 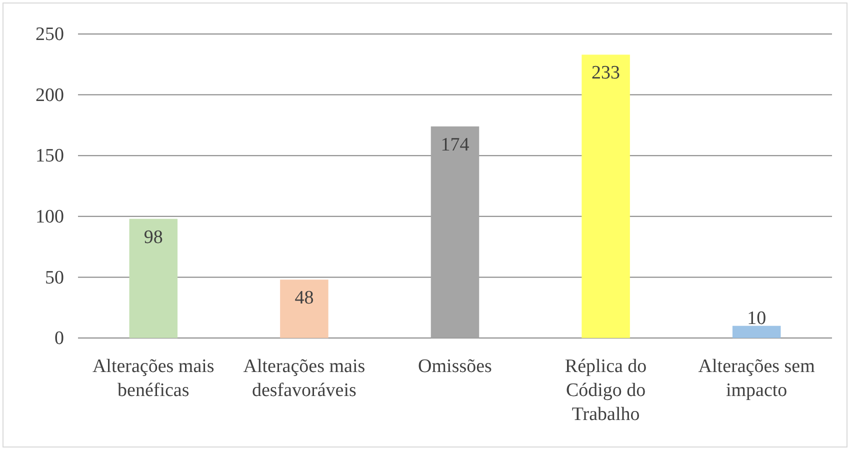 What do you see at coordinates (50, 35) in the screenshot?
I see `y-tick-label: 250` at bounding box center [50, 35].